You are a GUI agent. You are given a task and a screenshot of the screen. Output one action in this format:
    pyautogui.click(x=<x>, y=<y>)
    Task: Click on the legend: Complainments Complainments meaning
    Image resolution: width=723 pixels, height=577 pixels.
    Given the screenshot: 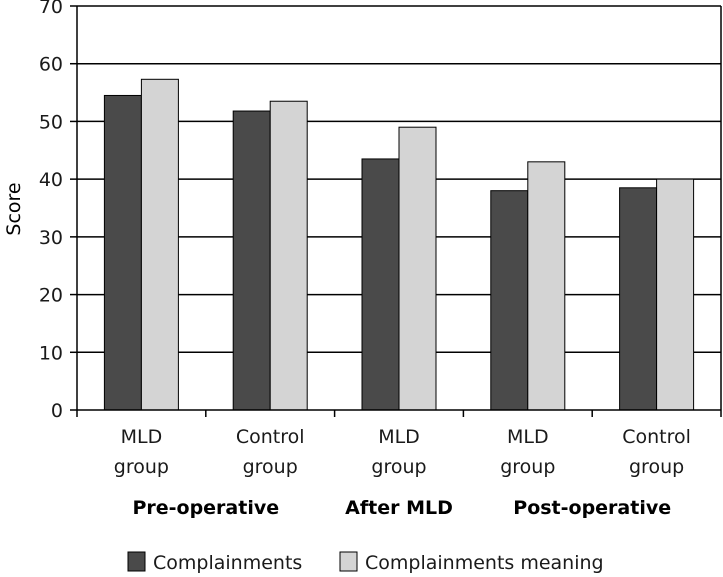 What is the action you would take?
    pyautogui.click(x=365, y=562)
    